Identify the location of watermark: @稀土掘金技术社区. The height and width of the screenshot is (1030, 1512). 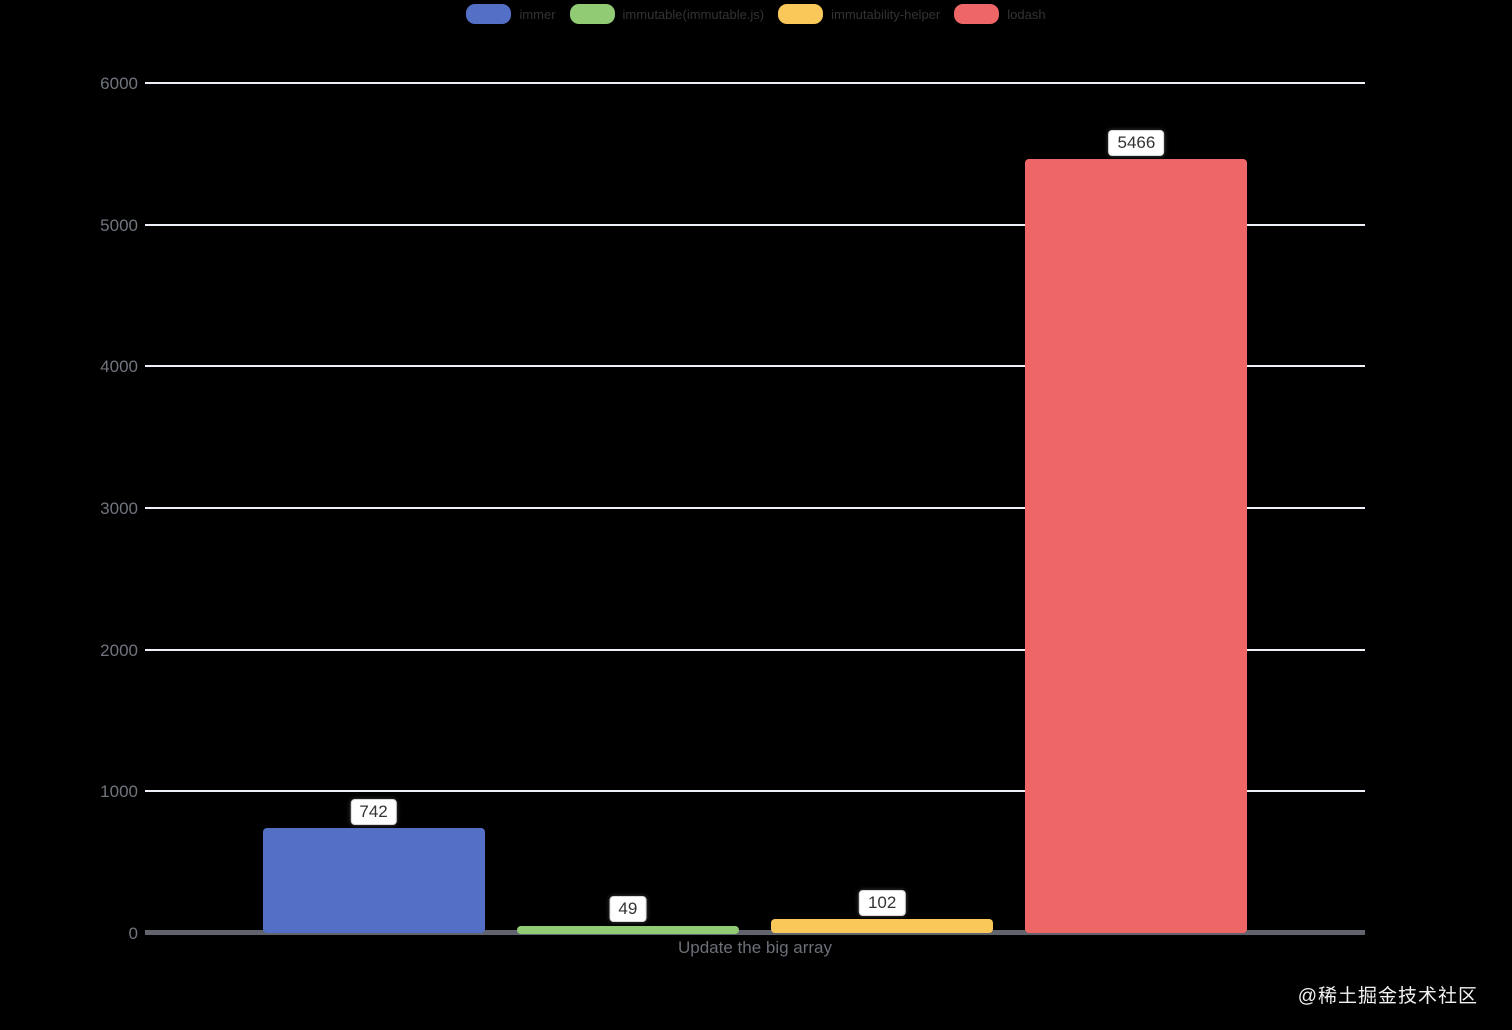
(1387, 996).